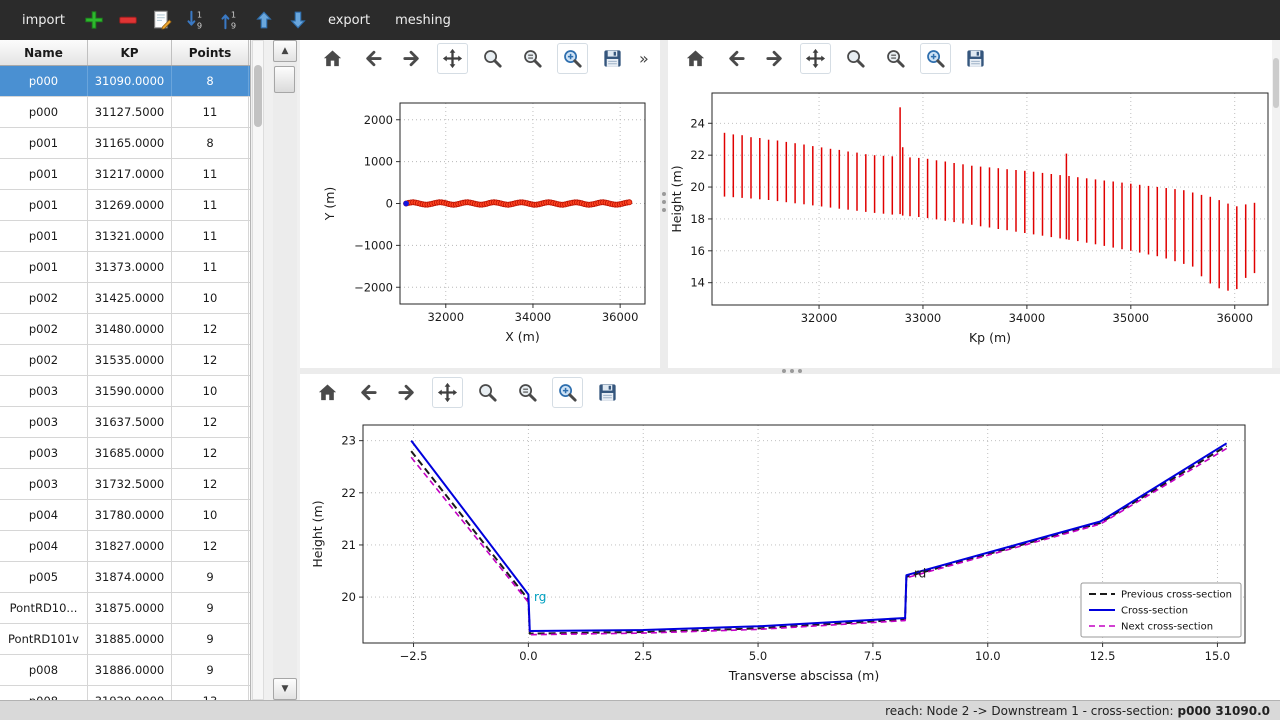 The image size is (1280, 720). What do you see at coordinates (130, 52) in the screenshot?
I see `column-header-kp: KP` at bounding box center [130, 52].